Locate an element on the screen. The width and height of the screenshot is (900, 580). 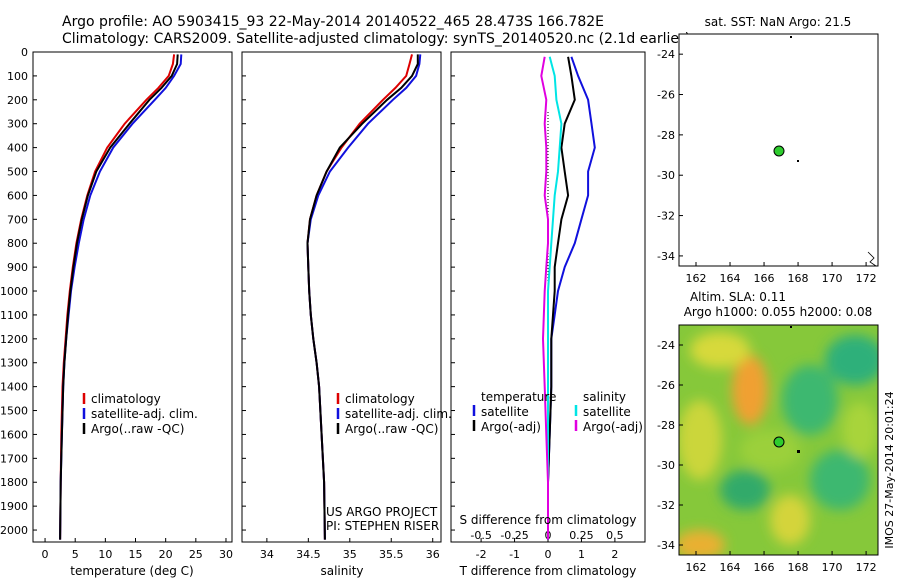
depth-tick-label: 200 is located at coordinates (17, 100).